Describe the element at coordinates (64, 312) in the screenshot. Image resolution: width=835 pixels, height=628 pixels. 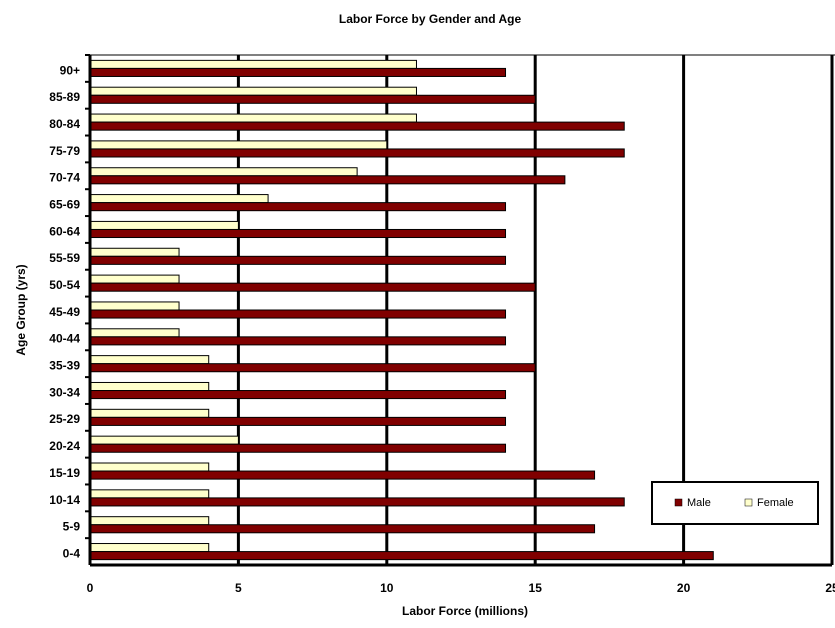
I see `y-tick-label: 45-49` at that location.